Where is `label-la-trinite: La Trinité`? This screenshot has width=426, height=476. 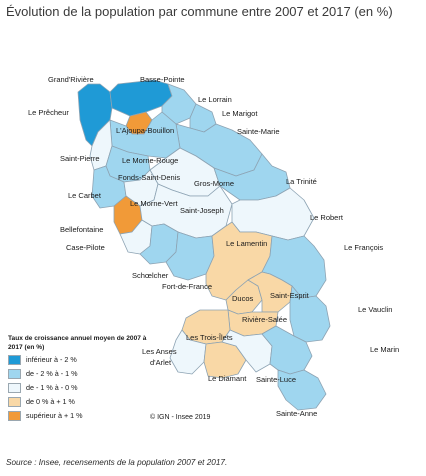
label-la-trinite: La Trinité is located at coordinates (301, 181).